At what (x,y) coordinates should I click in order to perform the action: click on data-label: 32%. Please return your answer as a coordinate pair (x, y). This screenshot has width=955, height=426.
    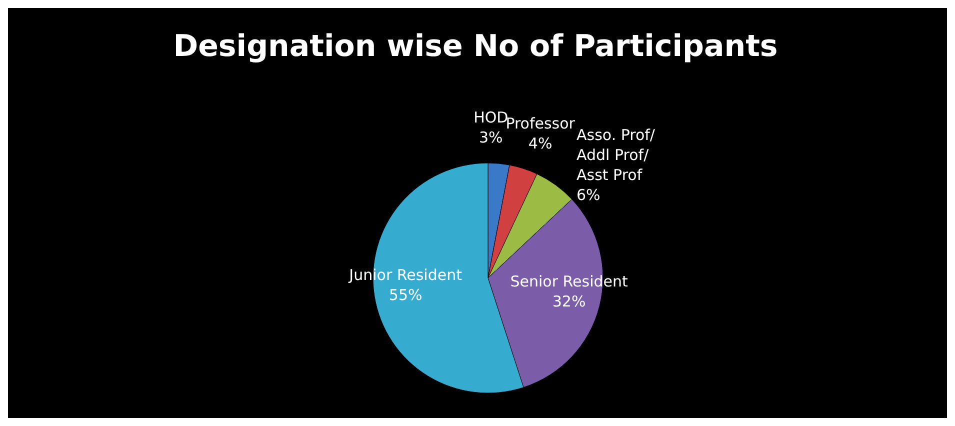
    Looking at the image, I should click on (569, 301).